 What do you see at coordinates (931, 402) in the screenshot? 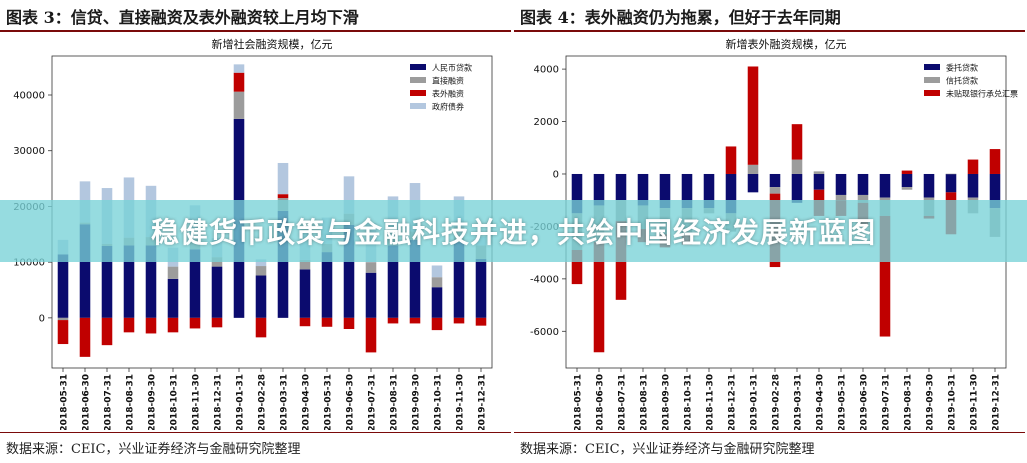
I see `x-tick-label: 2019-09-30` at bounding box center [931, 402].